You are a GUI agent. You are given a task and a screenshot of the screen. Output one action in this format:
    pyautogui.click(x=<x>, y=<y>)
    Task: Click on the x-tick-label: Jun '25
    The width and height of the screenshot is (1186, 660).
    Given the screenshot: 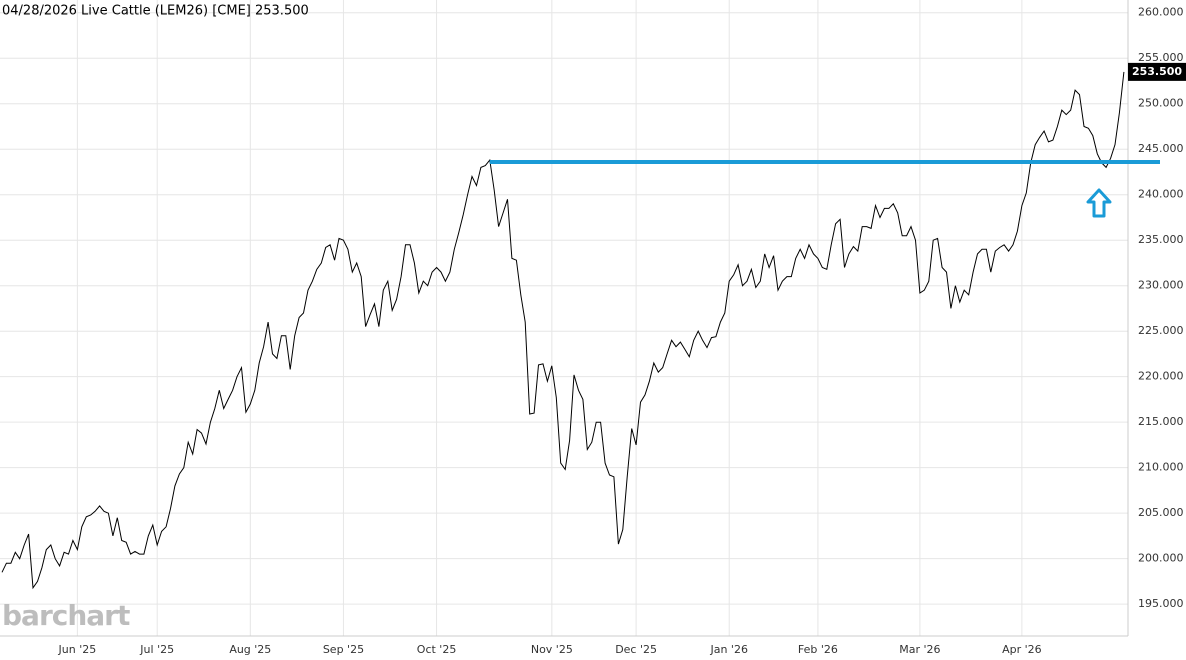 What is the action you would take?
    pyautogui.click(x=77, y=649)
    